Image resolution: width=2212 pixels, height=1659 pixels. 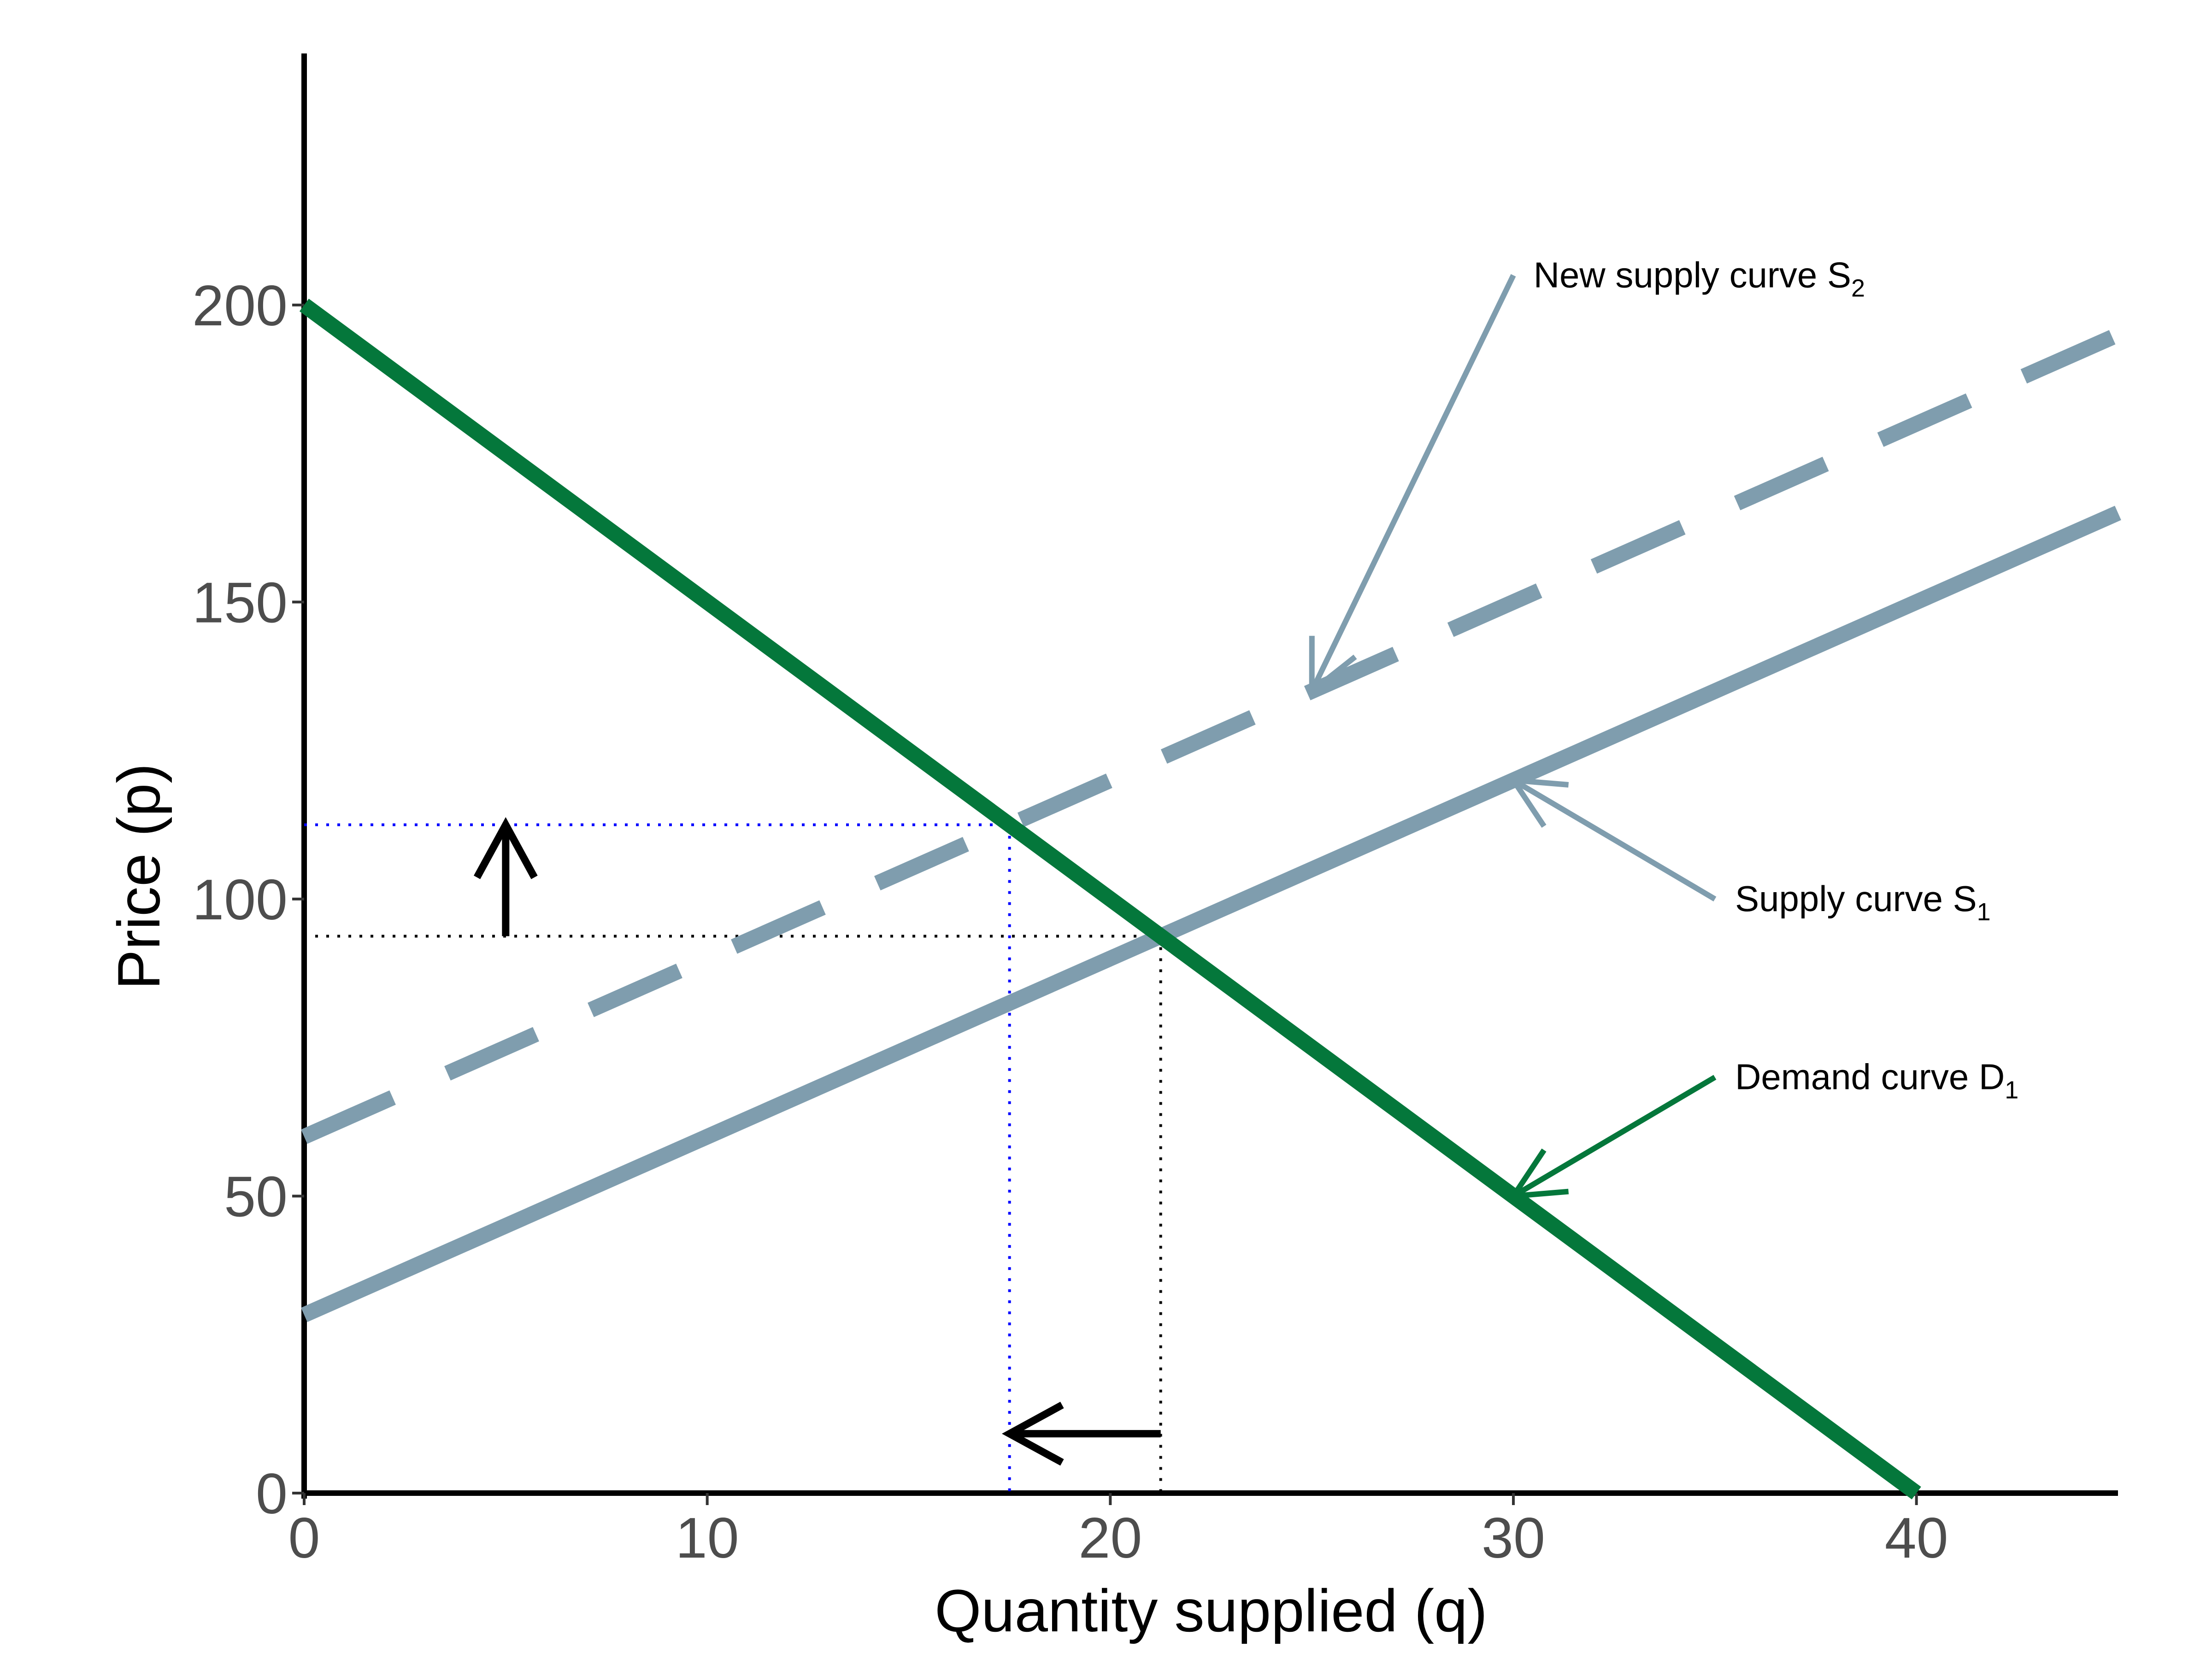 I want to click on annotation-label: Supply curve S1, so click(x=1863, y=902).